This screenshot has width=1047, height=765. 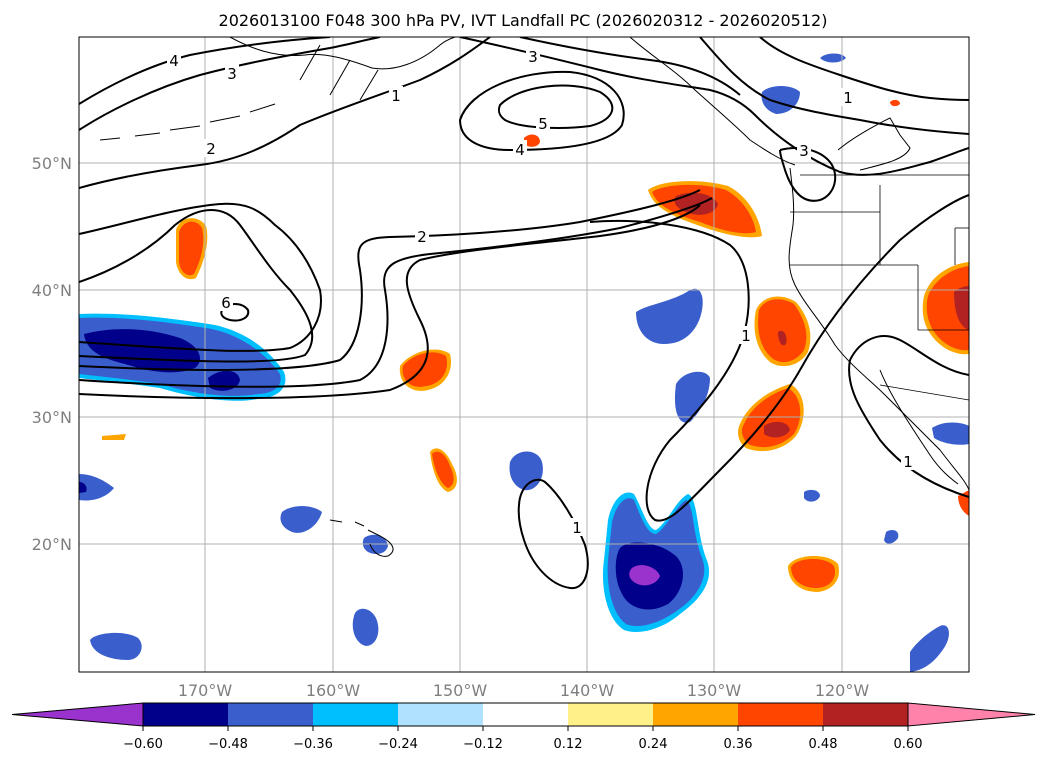 I want to click on state-borders, so click(x=879, y=287).